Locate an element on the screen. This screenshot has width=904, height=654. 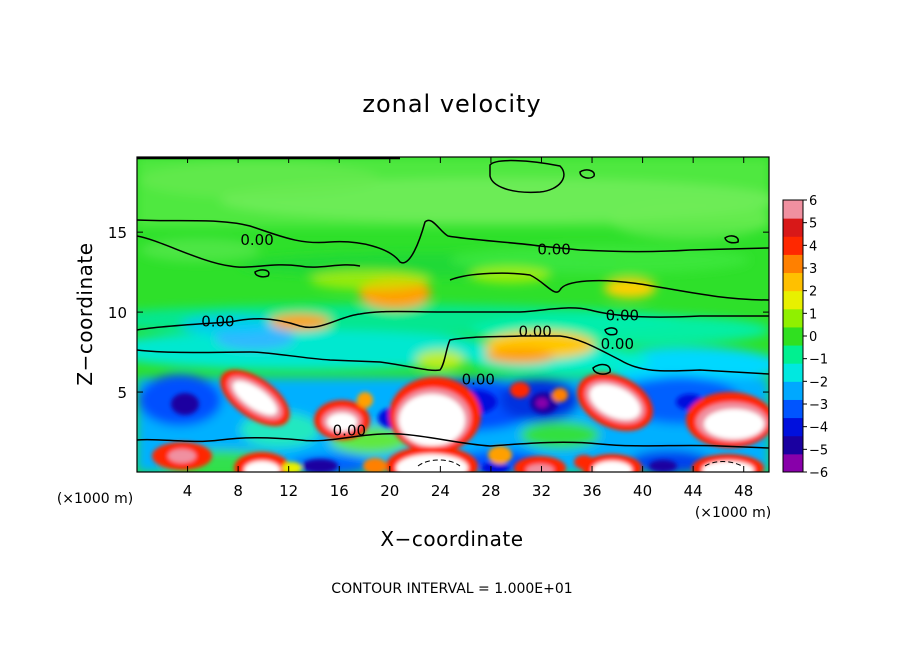
y-tick-label: 15 is located at coordinates (117, 233).